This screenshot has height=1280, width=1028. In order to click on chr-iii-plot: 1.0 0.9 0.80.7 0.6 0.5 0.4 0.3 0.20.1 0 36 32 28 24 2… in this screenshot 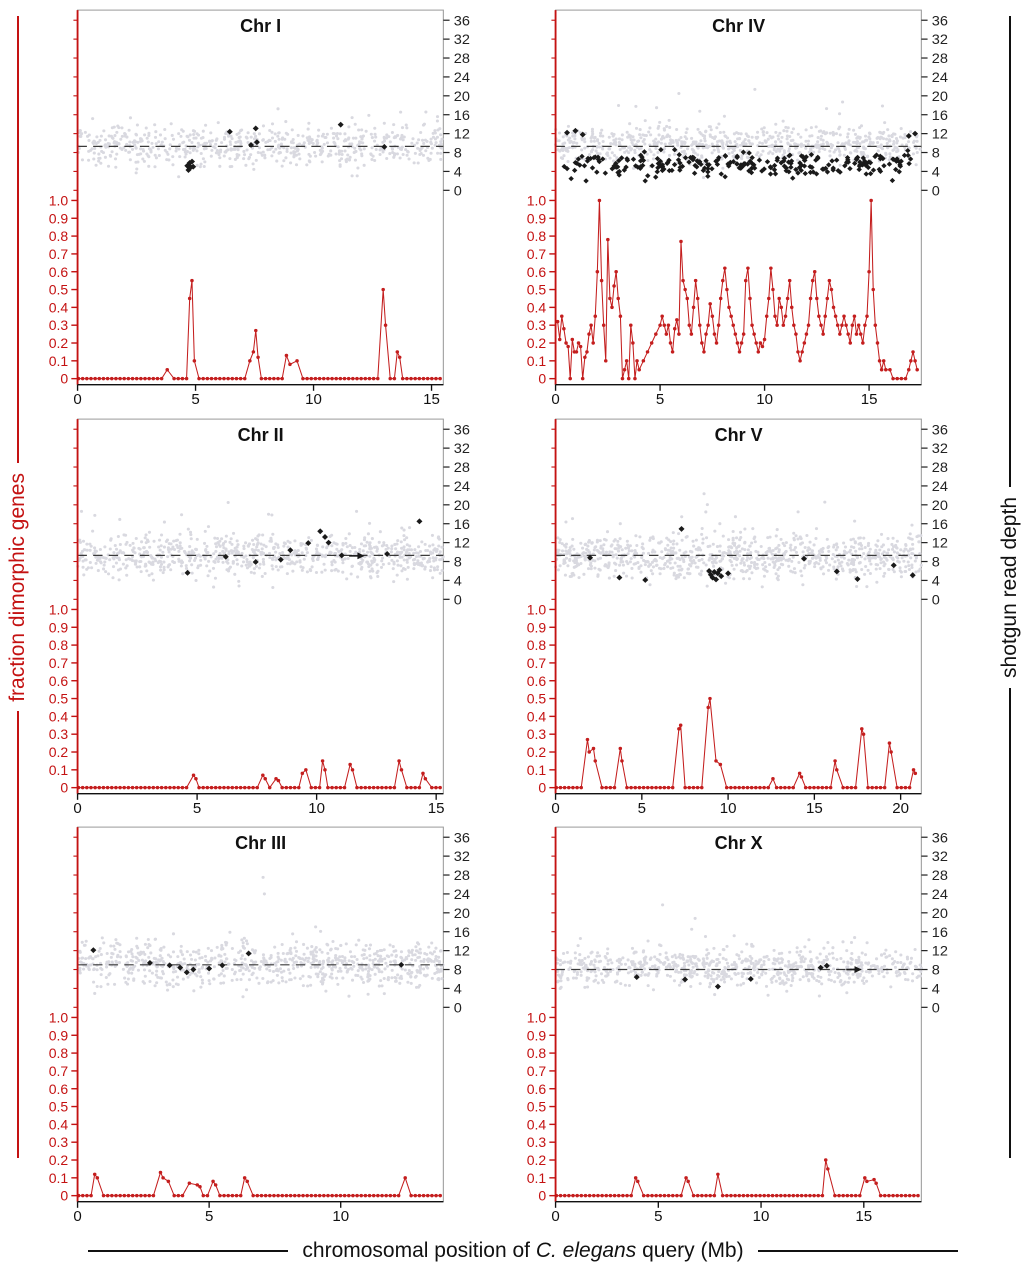, I will do `click(259, 1025)`.